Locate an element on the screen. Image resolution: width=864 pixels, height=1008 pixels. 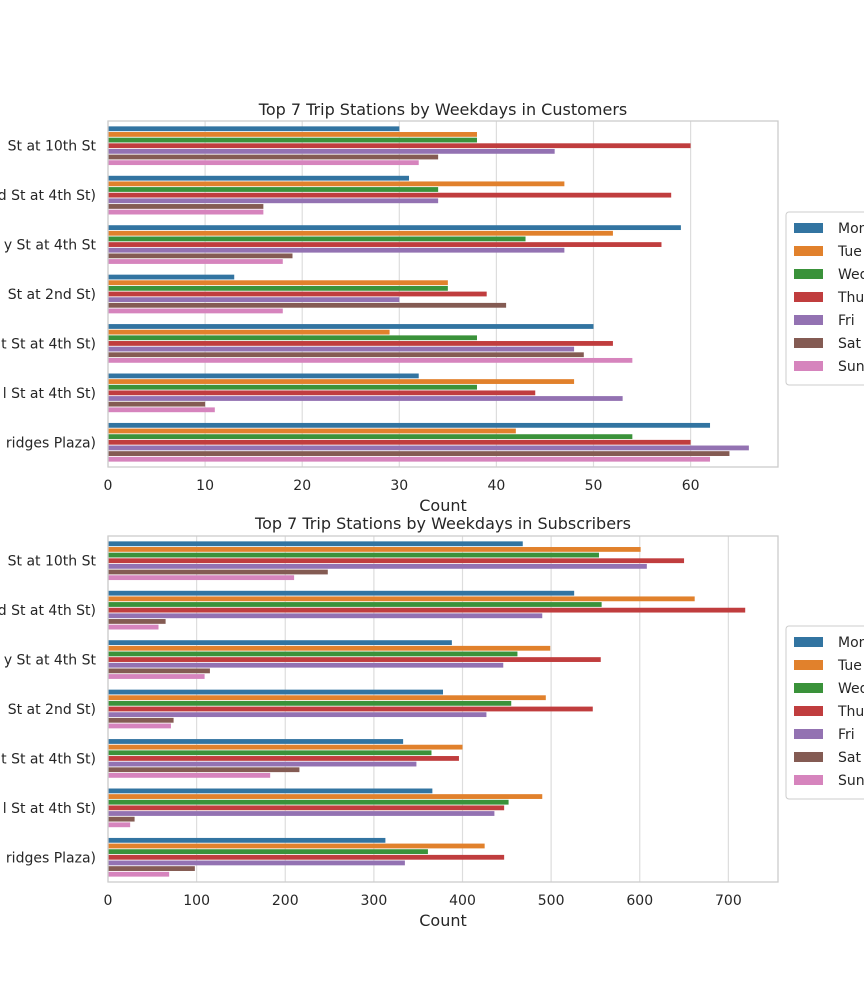
legend-label: Wed is located at coordinates (851, 689).